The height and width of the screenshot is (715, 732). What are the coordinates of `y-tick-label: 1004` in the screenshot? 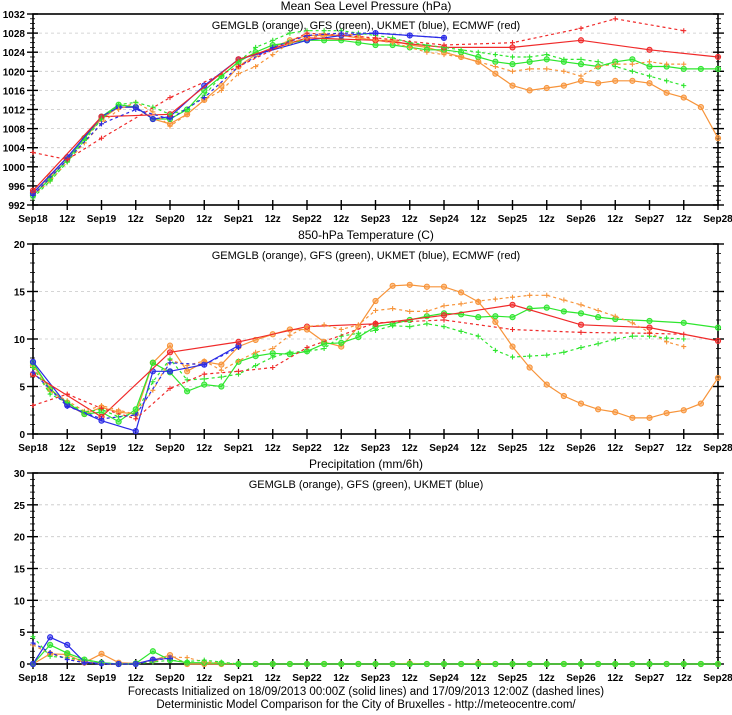 It's located at (14, 149).